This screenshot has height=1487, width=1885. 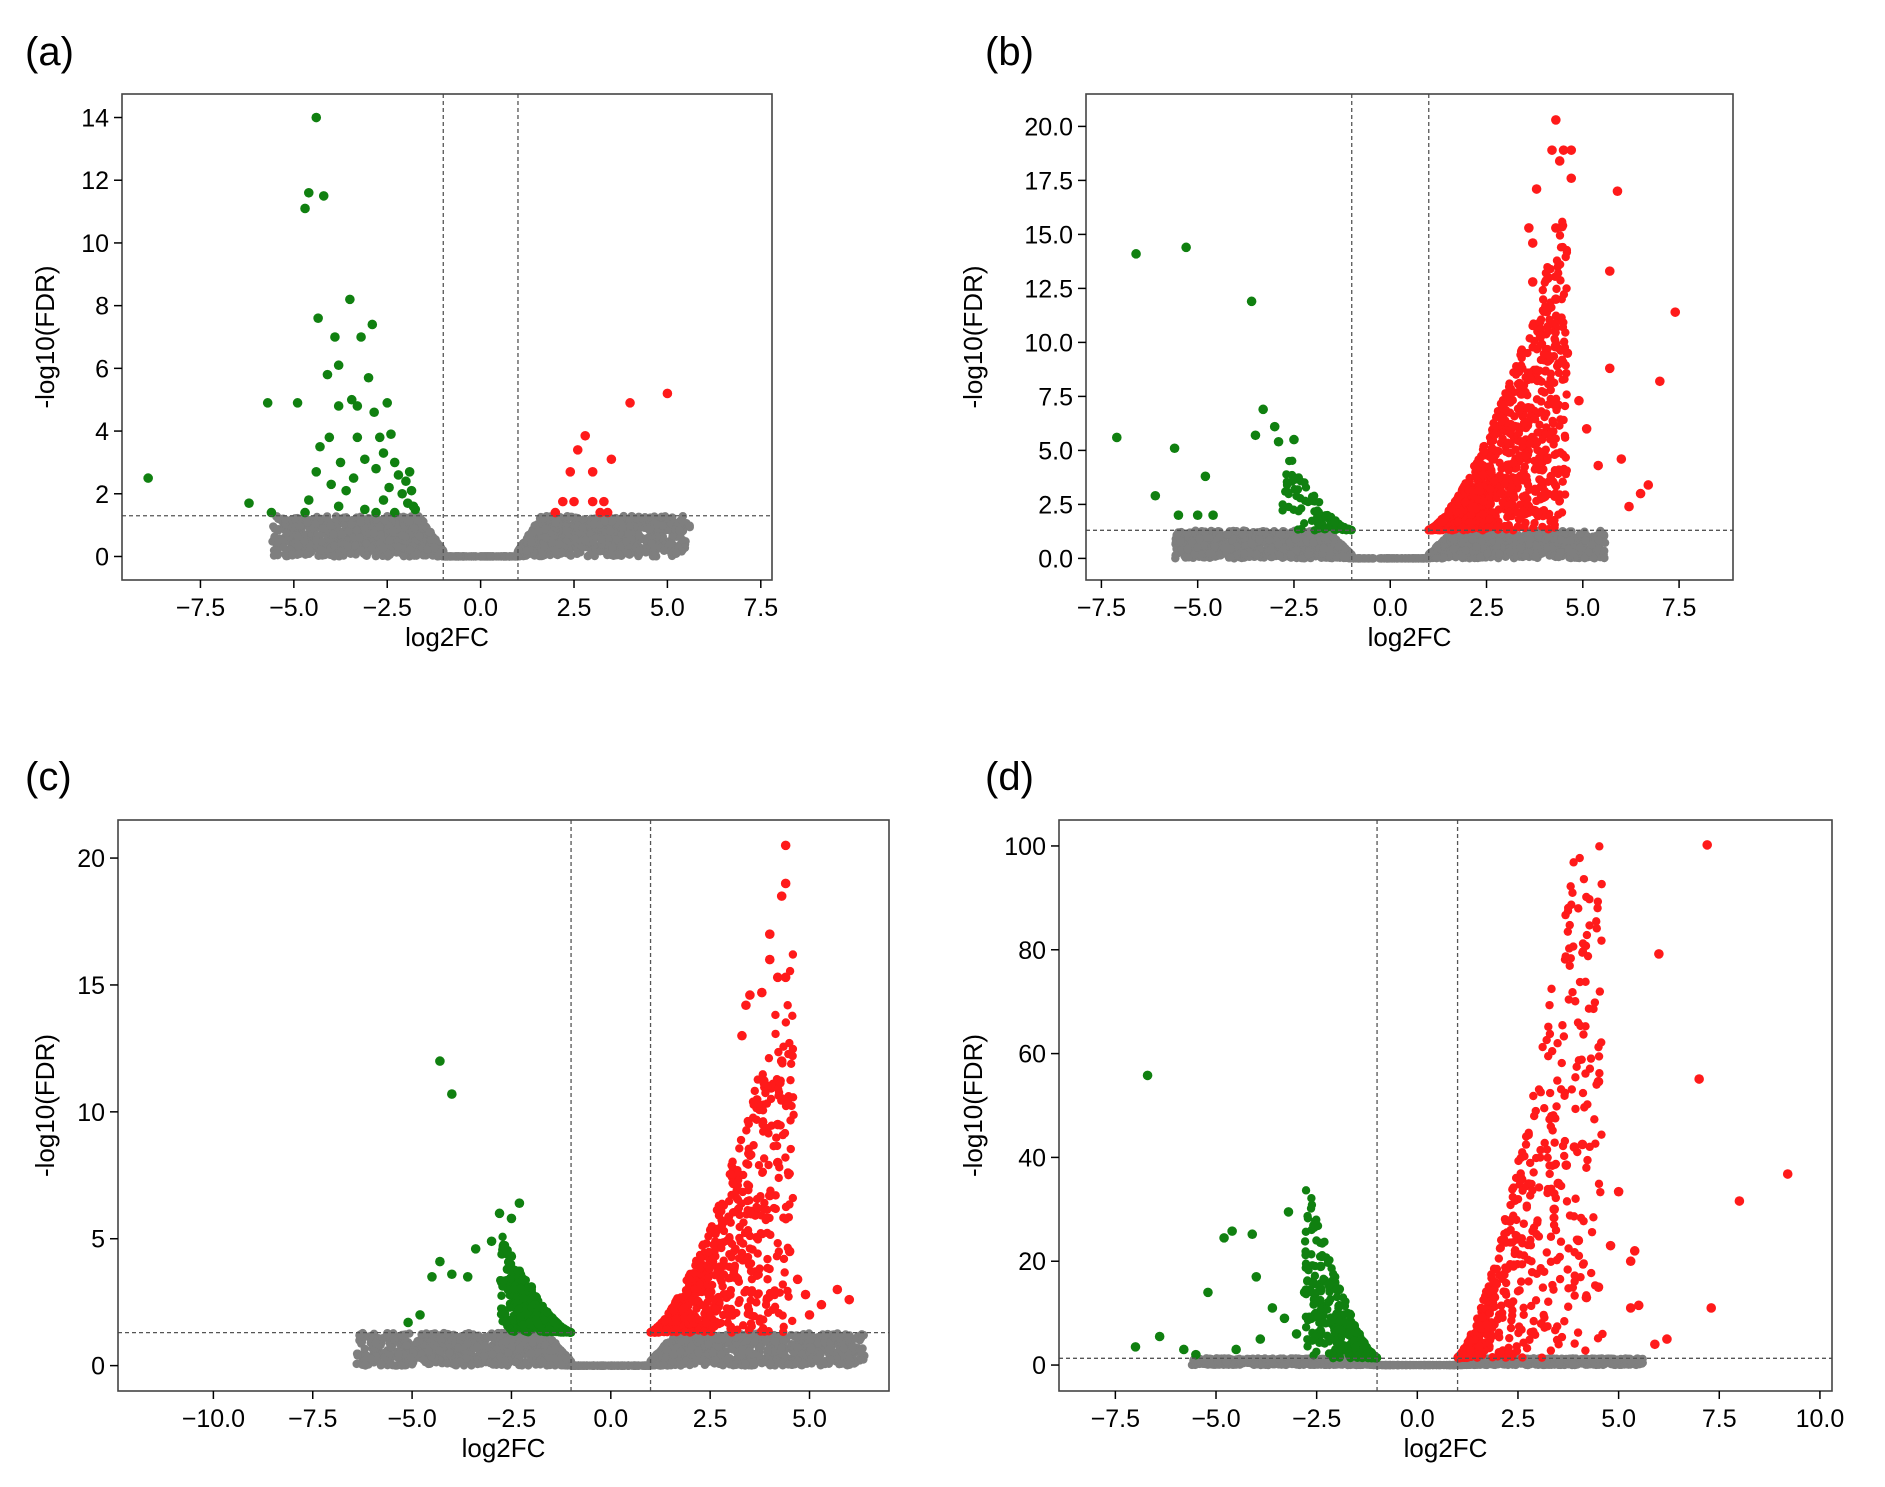 What do you see at coordinates (102, 432) in the screenshot?
I see `y-tick-label: 4` at bounding box center [102, 432].